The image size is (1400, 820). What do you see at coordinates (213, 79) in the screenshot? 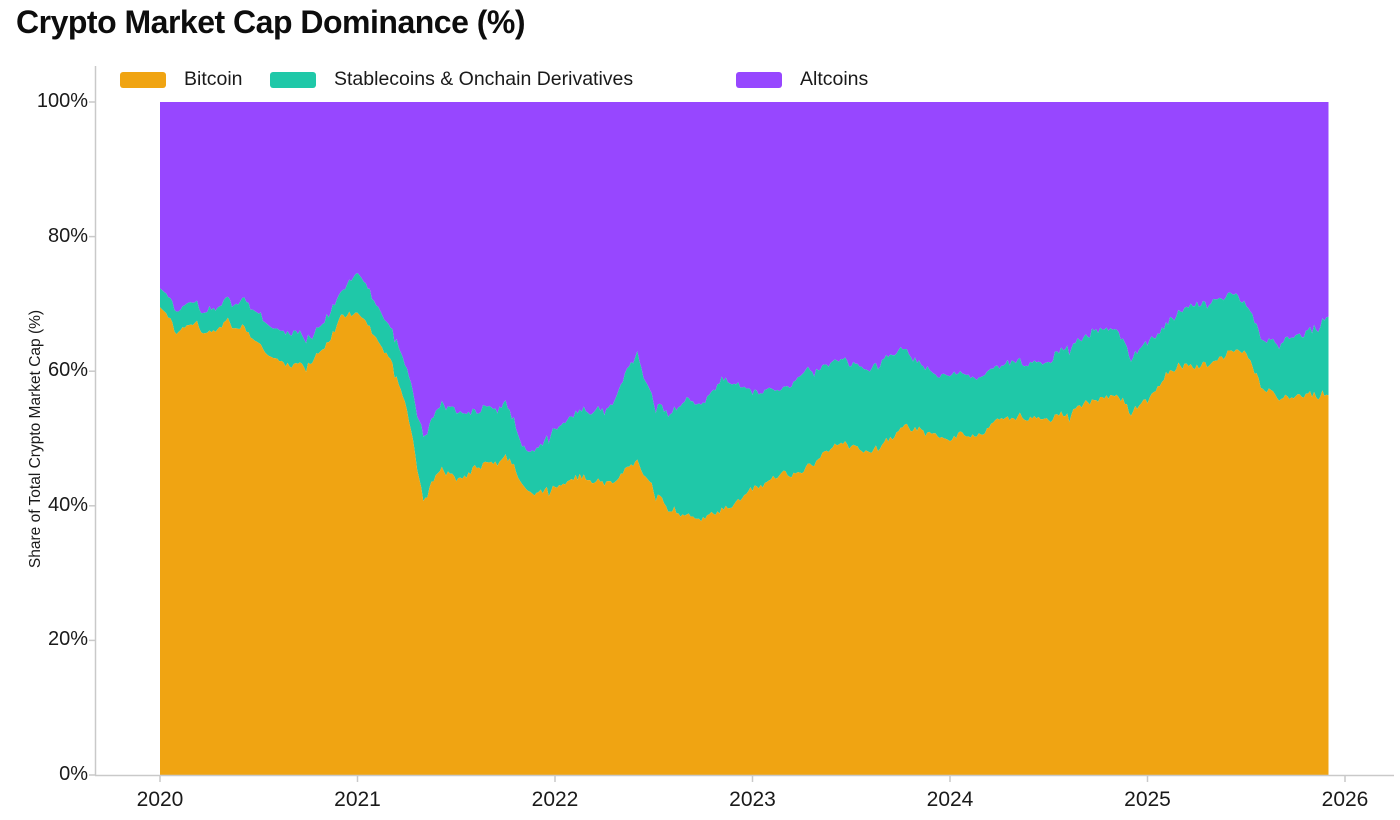
I see `legend-label: Bitcoin` at bounding box center [213, 79].